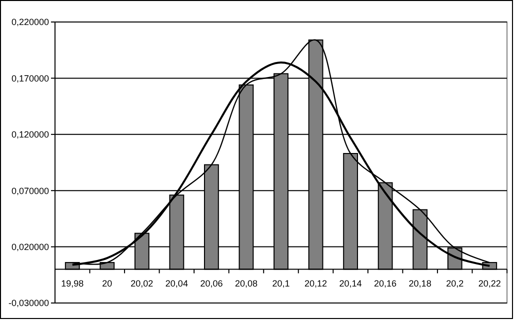  What do you see at coordinates (72, 283) in the screenshot?
I see `x-tick-label: 19,98` at bounding box center [72, 283].